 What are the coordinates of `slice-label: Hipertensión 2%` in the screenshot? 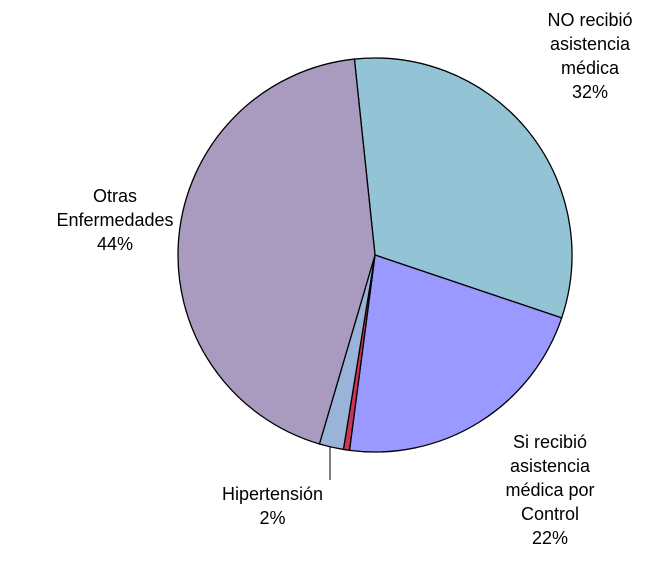 It's located at (272, 506).